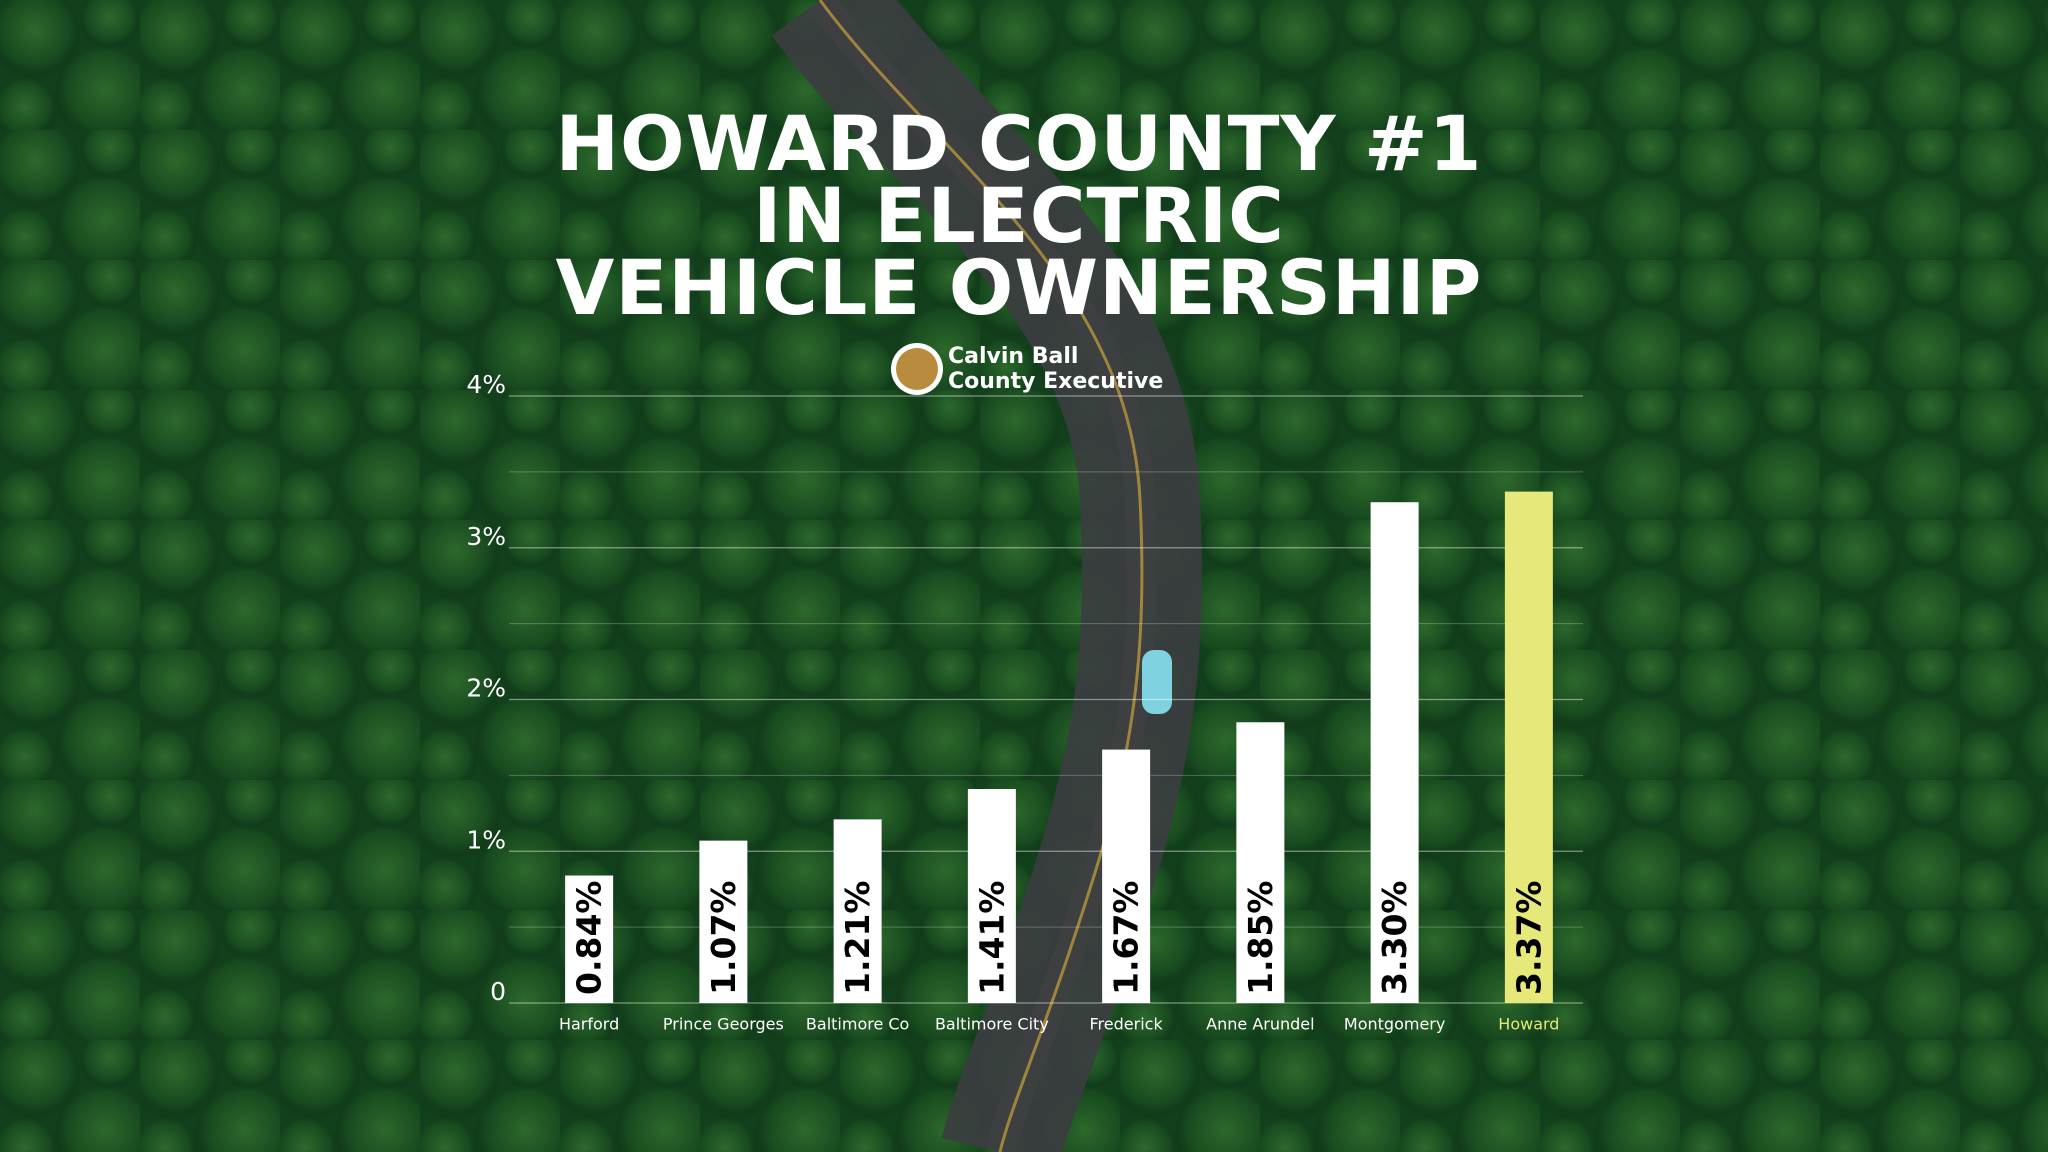 The image size is (2048, 1152). I want to click on x-tick-label: Howard, so click(1528, 1024).